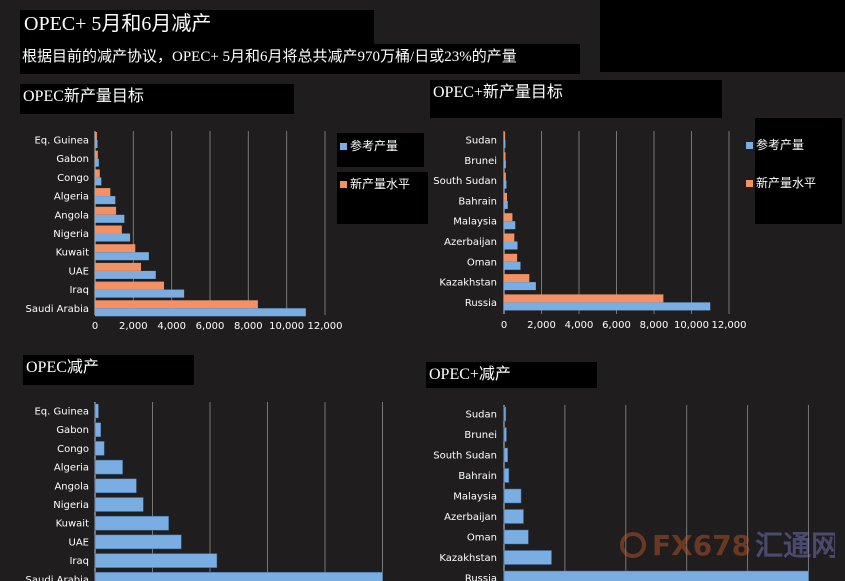 Image resolution: width=845 pixels, height=581 pixels. I want to click on legend-label-reference: 参考产量, so click(374, 146).